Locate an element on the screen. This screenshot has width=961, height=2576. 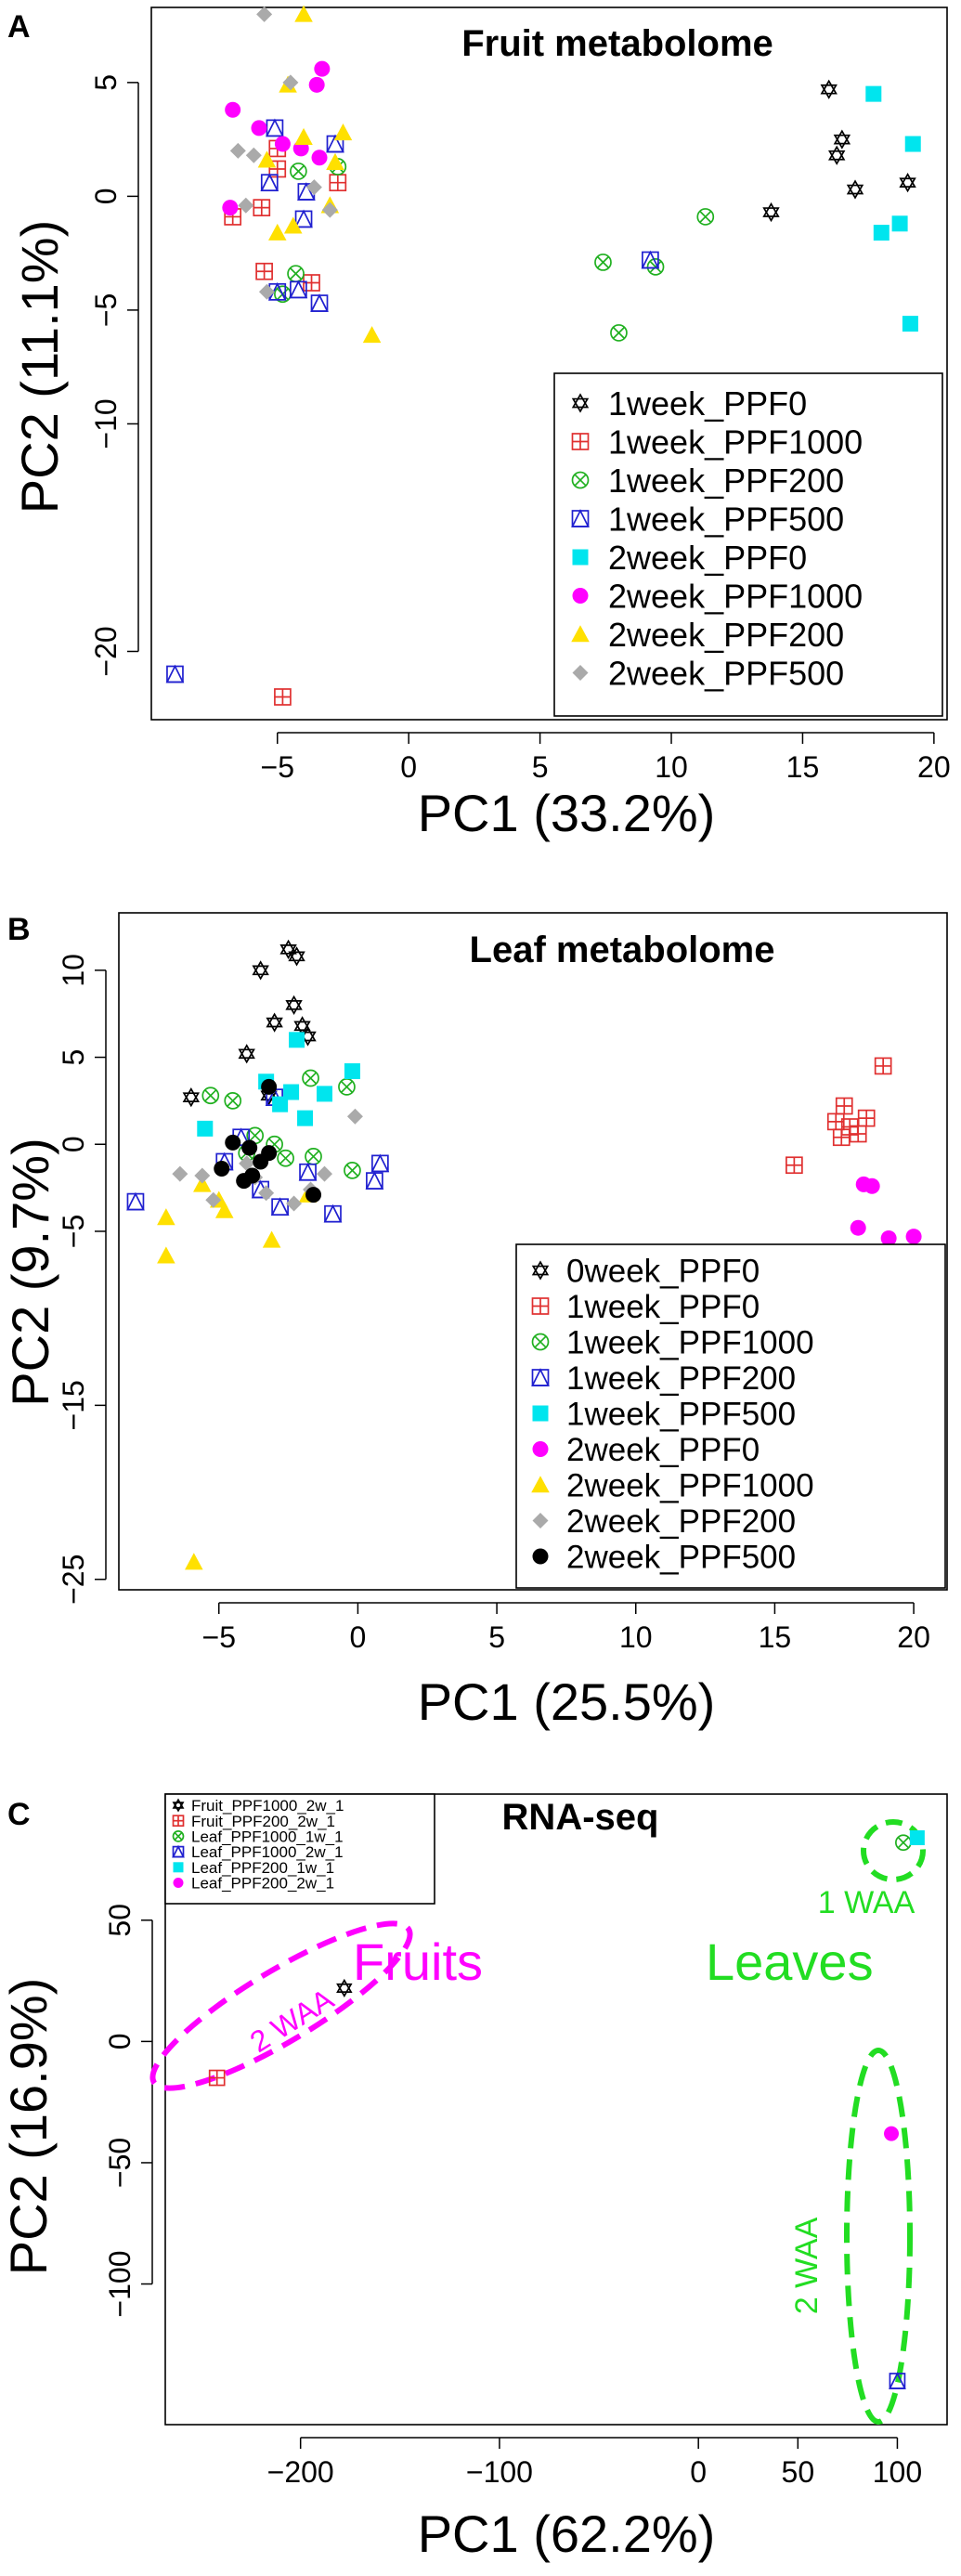
panel-b-x-tick-label: 15 is located at coordinates (775, 1637).